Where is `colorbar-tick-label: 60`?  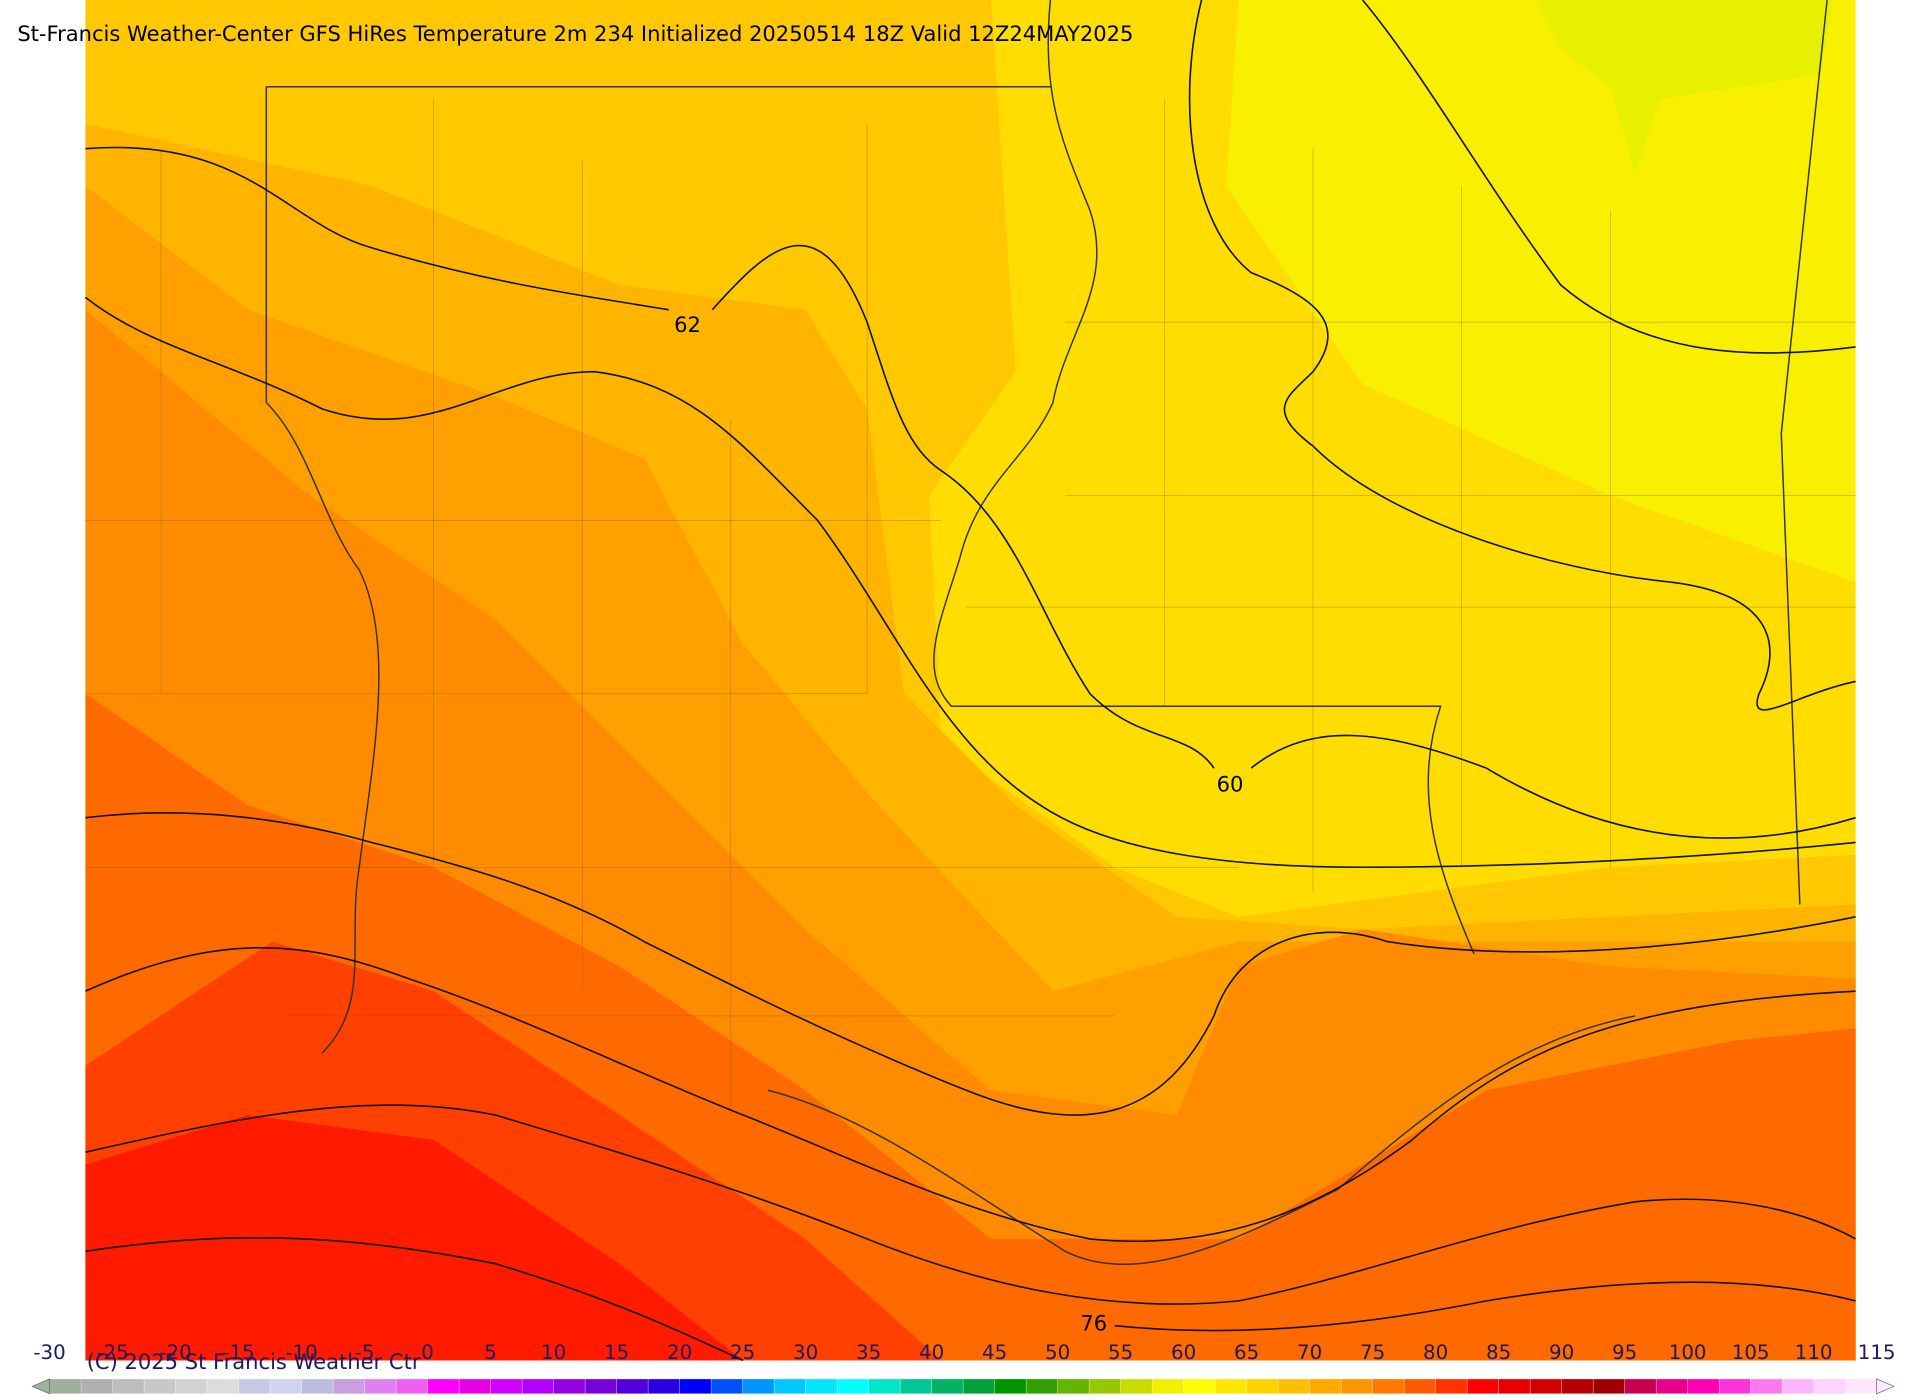
colorbar-tick-label: 60 is located at coordinates (1183, 1352).